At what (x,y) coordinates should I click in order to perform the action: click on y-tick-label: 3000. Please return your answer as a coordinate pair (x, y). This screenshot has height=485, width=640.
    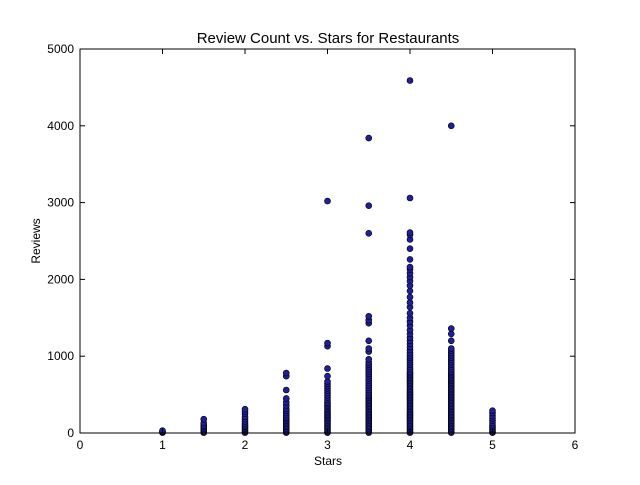
    Looking at the image, I should click on (60, 203).